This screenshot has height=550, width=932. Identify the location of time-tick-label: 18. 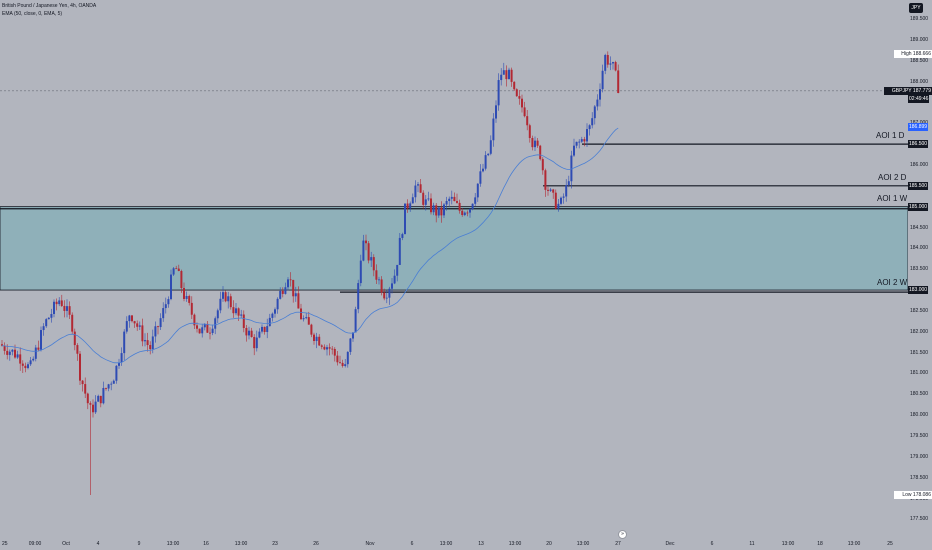
(820, 544).